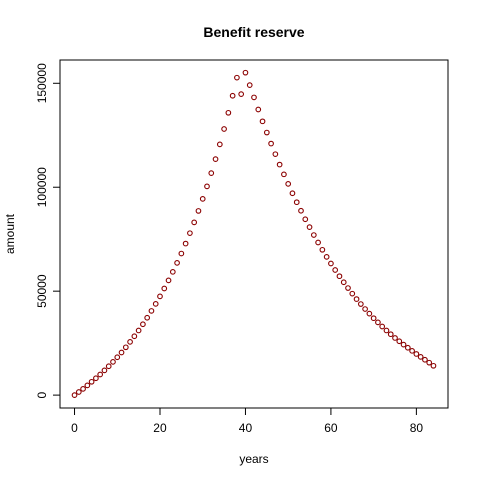 This screenshot has height=480, width=480. I want to click on y-axis-label: amount, so click(10, 233).